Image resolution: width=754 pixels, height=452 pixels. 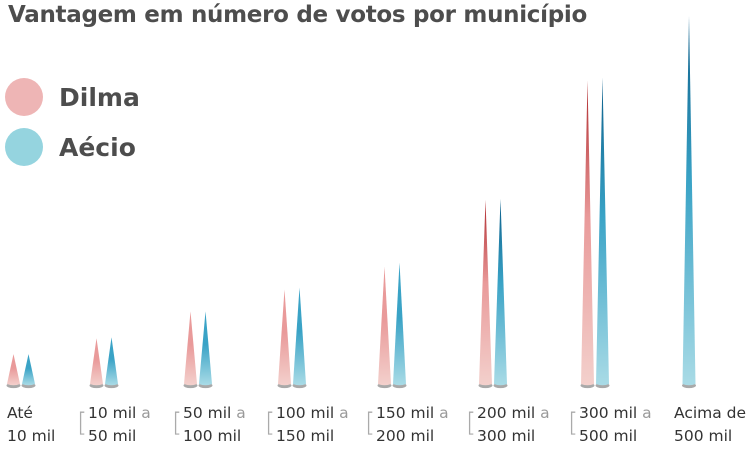 I want to click on category-label: [200 mil a 300 mil, so click(x=508, y=425).